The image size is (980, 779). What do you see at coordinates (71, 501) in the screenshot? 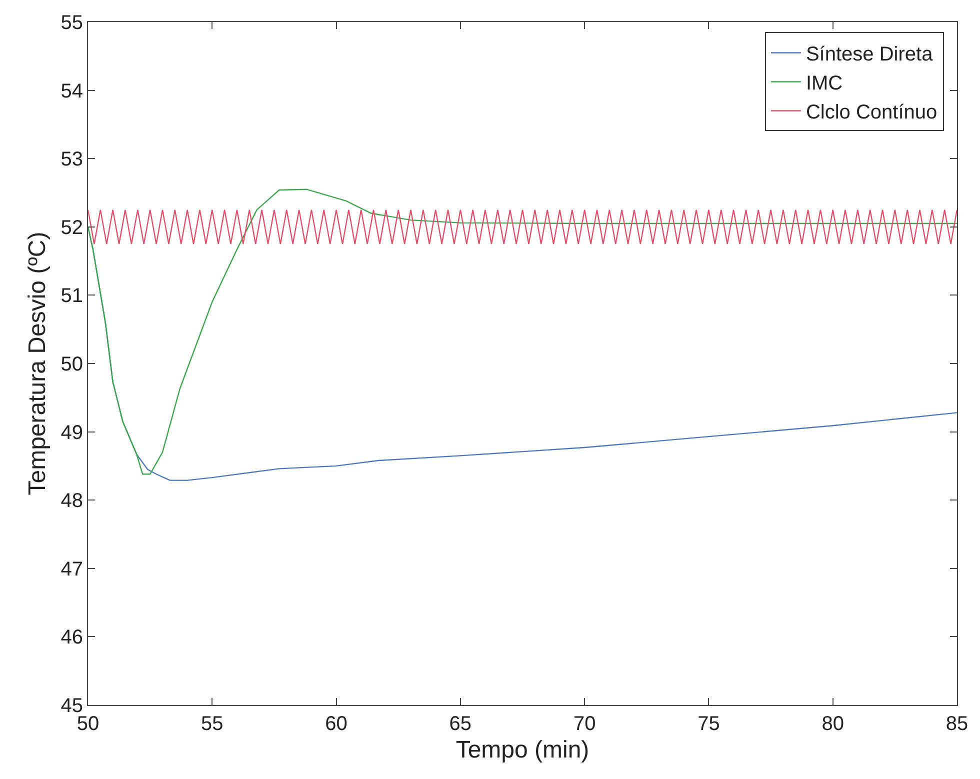
I see `y-tick-label: 48` at bounding box center [71, 501].